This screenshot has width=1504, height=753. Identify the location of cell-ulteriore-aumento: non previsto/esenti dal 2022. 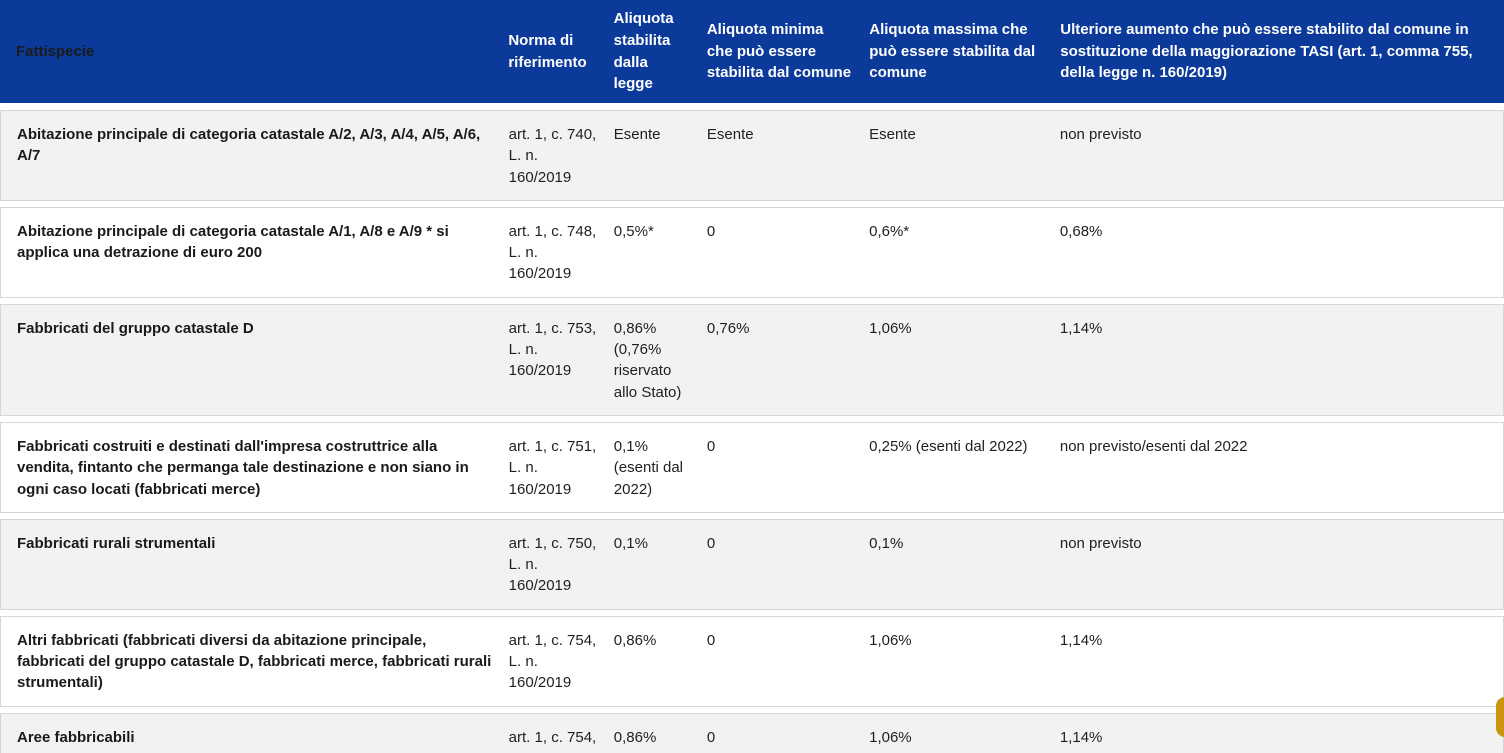
(1153, 446).